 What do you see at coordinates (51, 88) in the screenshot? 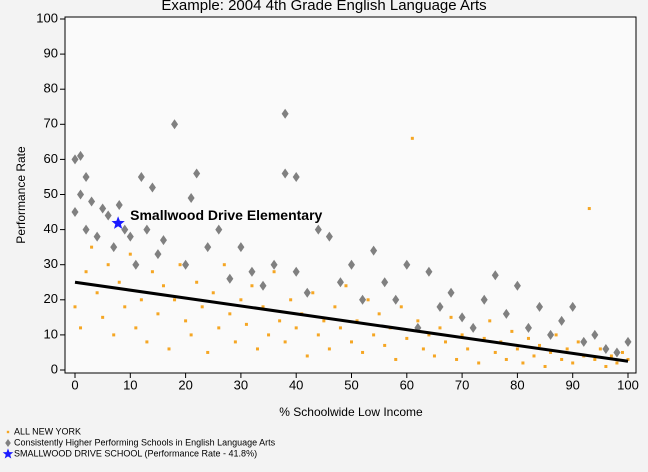
I see `y-tick-label: 80` at bounding box center [51, 88].